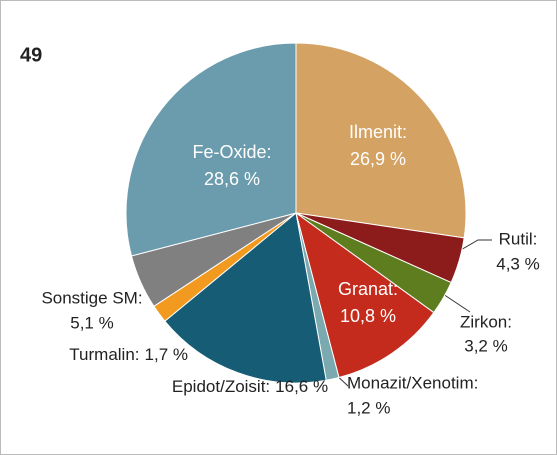 This screenshot has width=557, height=455. I want to click on value-label: 10,8 %, so click(368, 316).